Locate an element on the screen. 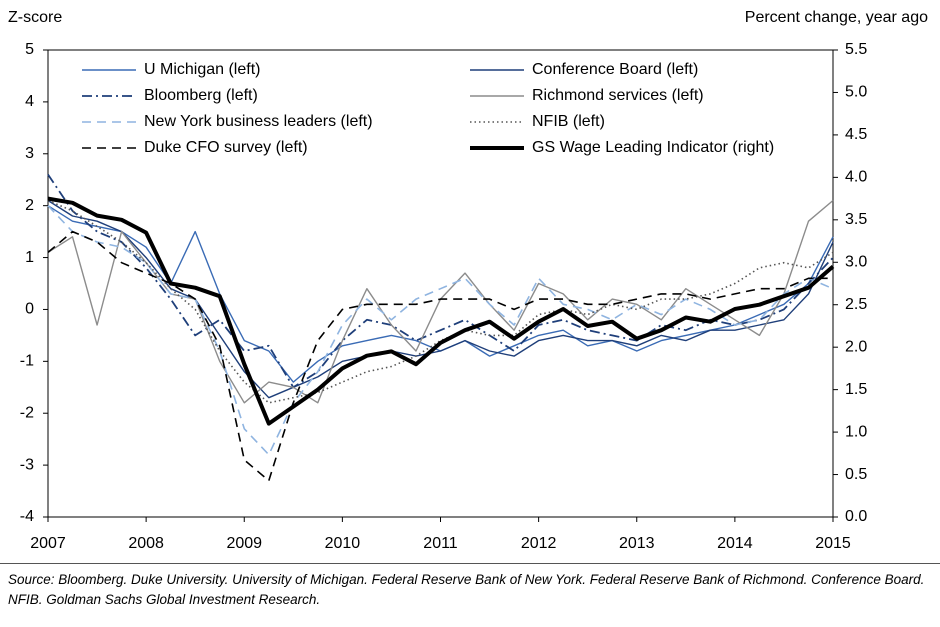  x-tick-label: 2015 is located at coordinates (833, 543).